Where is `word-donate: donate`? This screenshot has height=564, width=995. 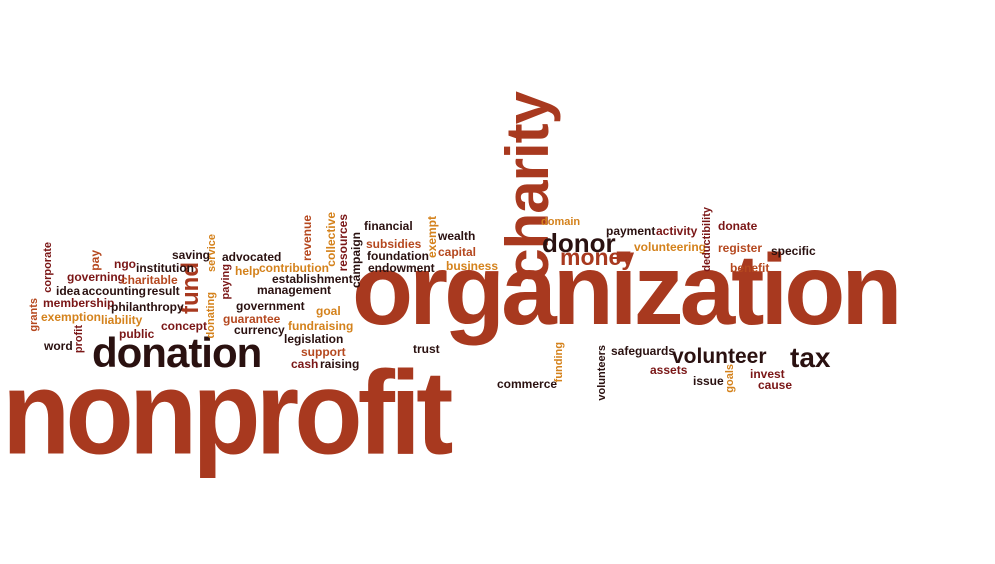
word-donate: donate is located at coordinates (738, 226).